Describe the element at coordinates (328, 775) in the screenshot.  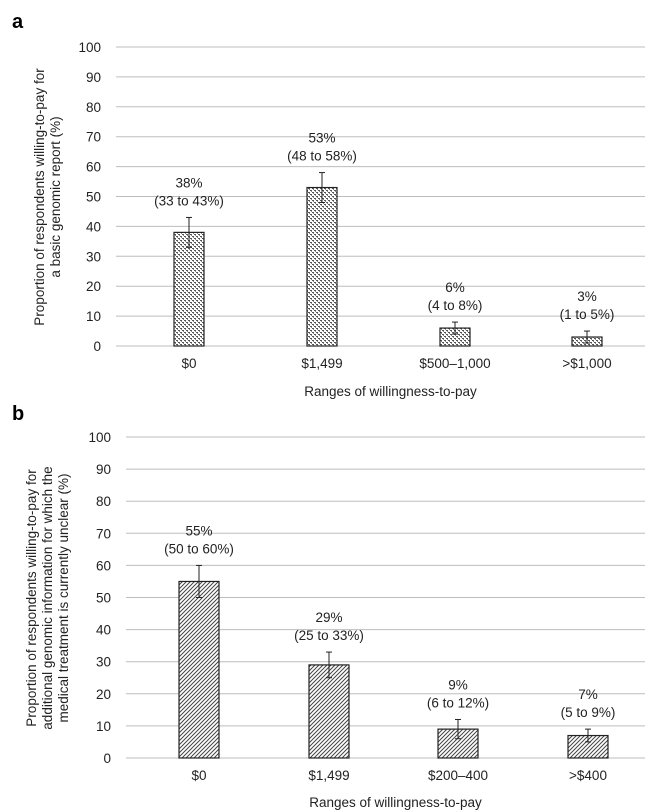
I see `category-label-b-1: $1,499` at that location.